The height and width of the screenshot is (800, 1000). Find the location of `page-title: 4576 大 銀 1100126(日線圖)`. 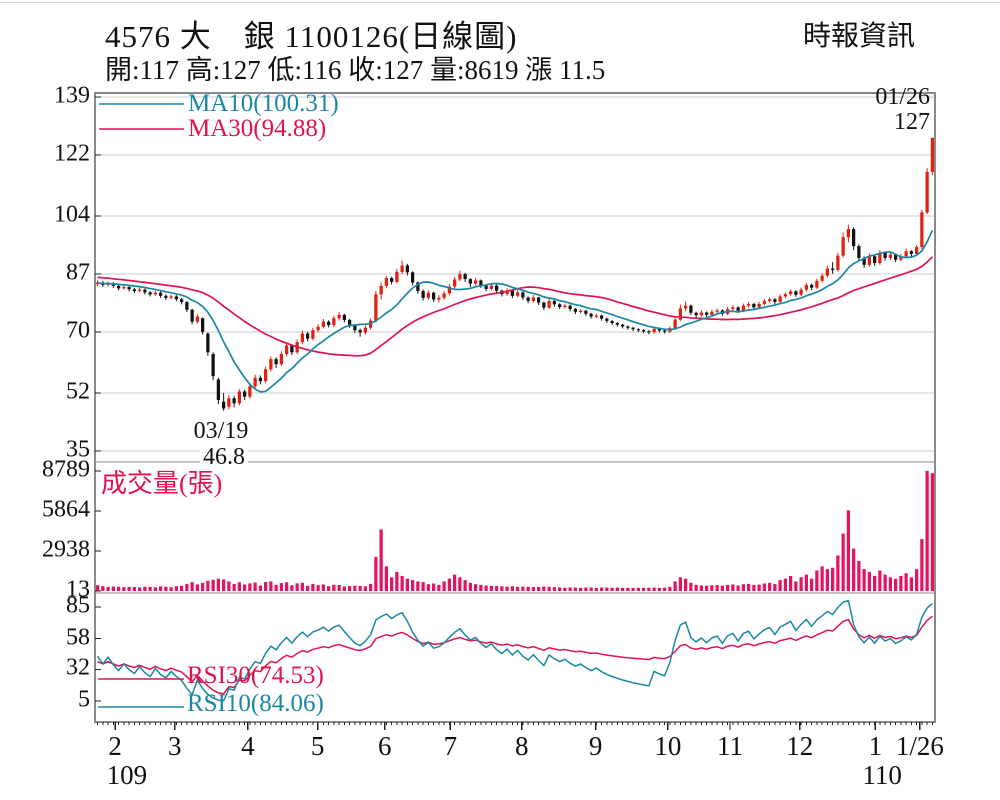

page-title: 4576 大 銀 1100126(日線圖) is located at coordinates (311, 36).